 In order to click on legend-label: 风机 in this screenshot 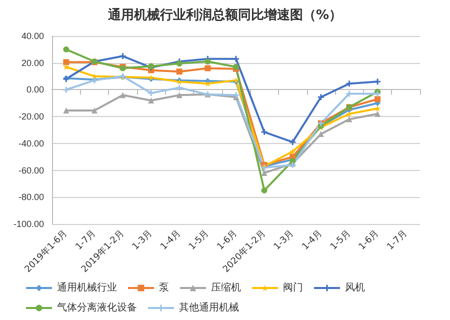, I will do `click(355, 288)`.